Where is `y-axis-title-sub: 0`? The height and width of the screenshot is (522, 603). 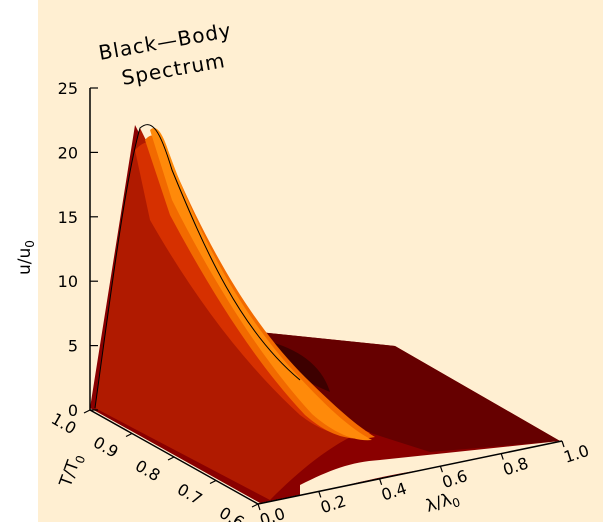 y-axis-title-sub: 0 is located at coordinates (80, 460).